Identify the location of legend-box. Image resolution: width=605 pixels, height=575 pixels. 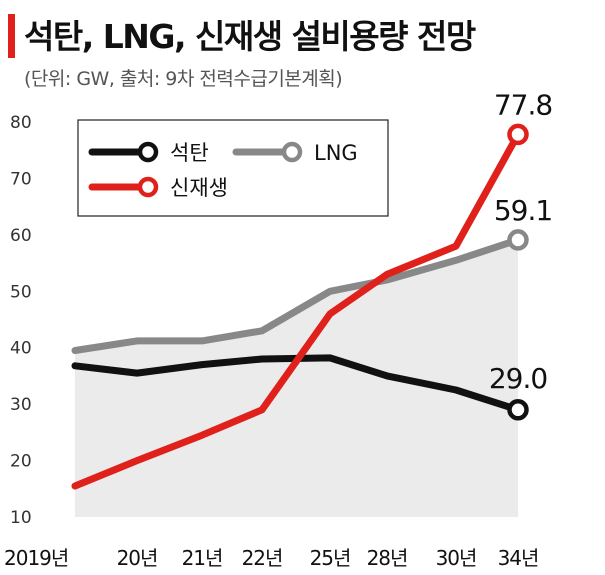
(233, 168).